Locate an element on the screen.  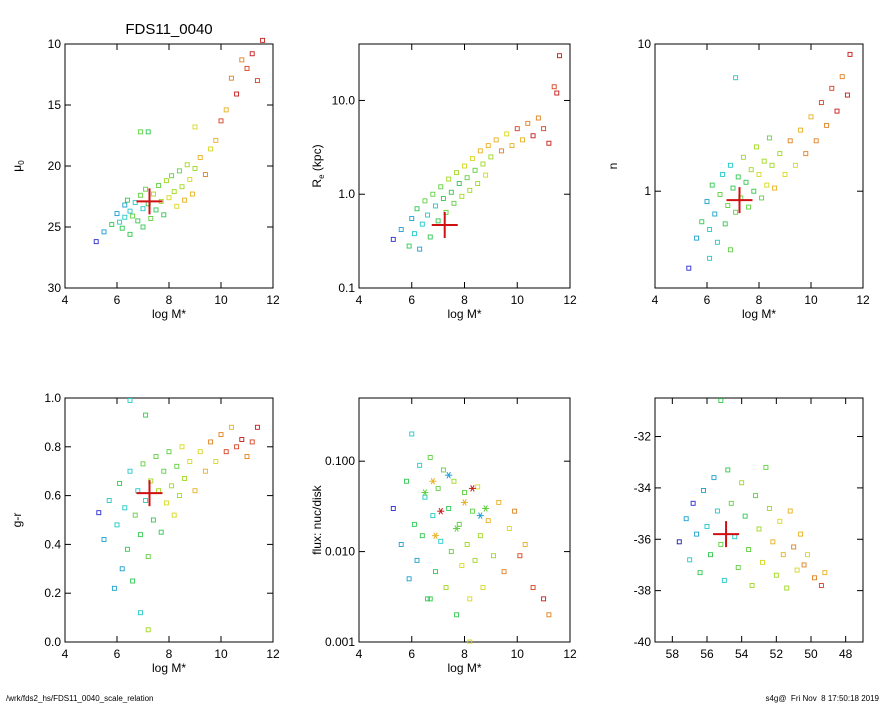
x-tick-label: 10 is located at coordinates (221, 300).